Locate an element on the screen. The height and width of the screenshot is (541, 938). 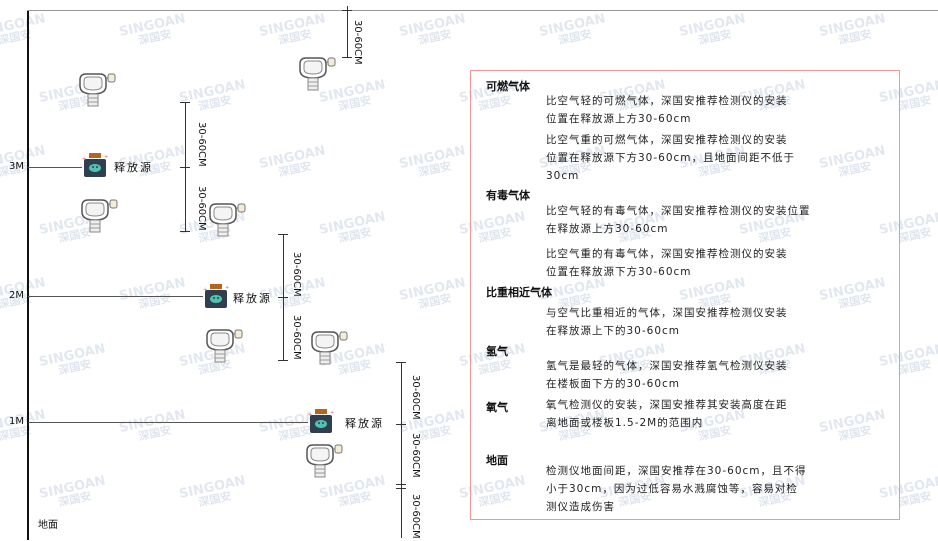
section-text: 比空气轻的可燃气体，深国安推荐检测仪的安装 位置在释放源上方30-60cm is located at coordinates (667, 110).